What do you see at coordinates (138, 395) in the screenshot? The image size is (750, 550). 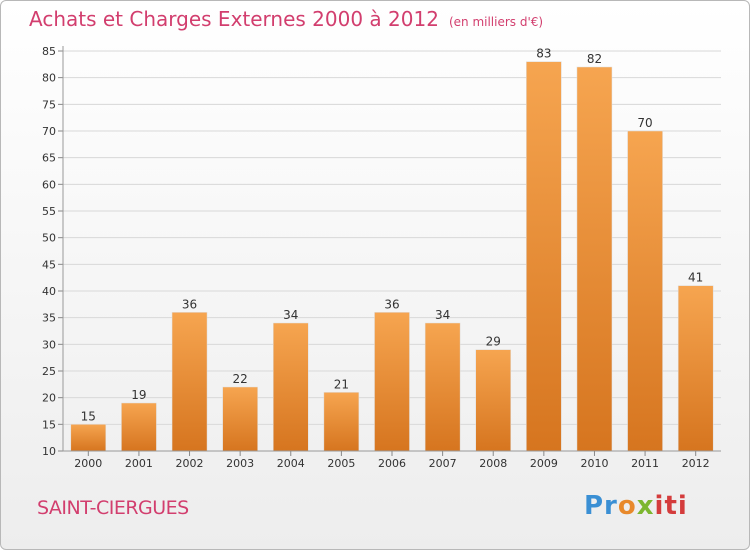 I see `data-label-2001: 19` at bounding box center [138, 395].